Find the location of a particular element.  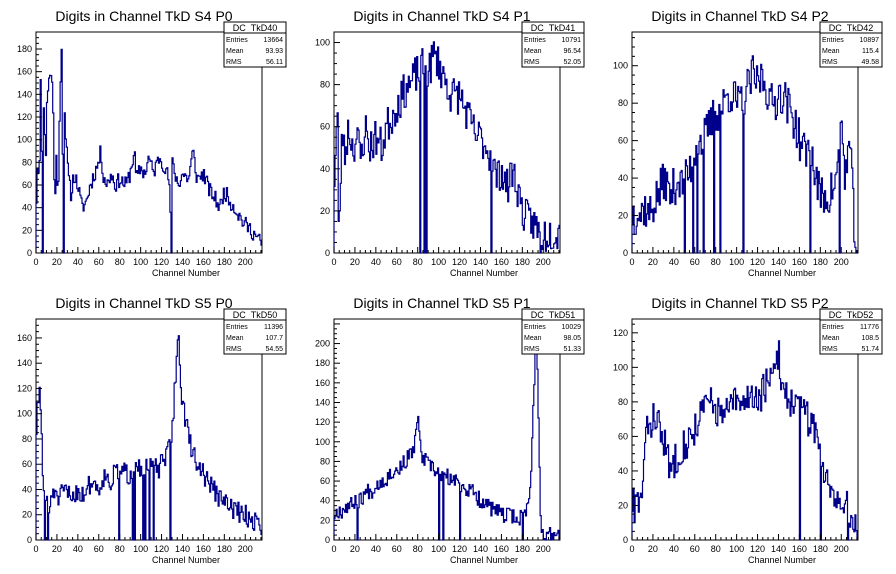

chart-title: Digits in Channel TkD S4 P2 is located at coordinates (739, 16).